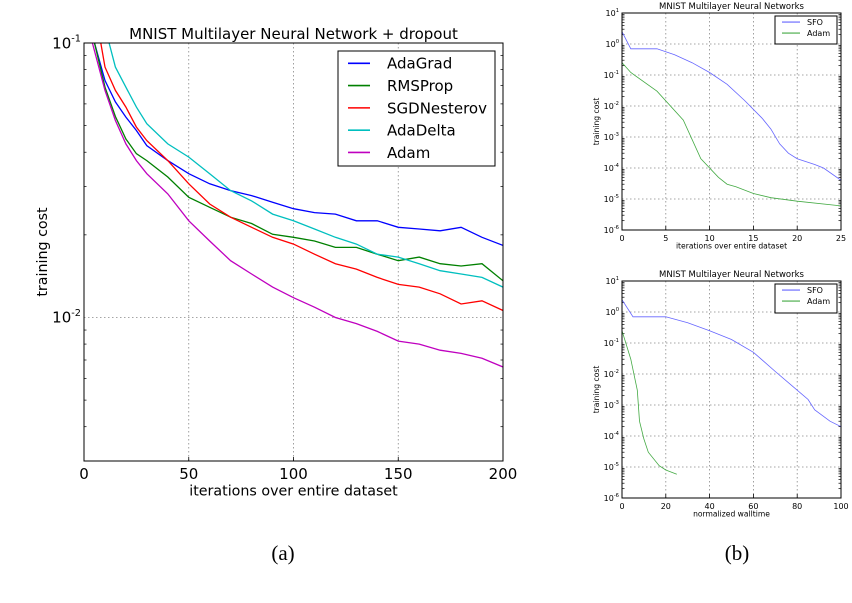 This screenshot has height=603, width=852. What do you see at coordinates (188, 474) in the screenshot?
I see `x-tick-label: 50` at bounding box center [188, 474].